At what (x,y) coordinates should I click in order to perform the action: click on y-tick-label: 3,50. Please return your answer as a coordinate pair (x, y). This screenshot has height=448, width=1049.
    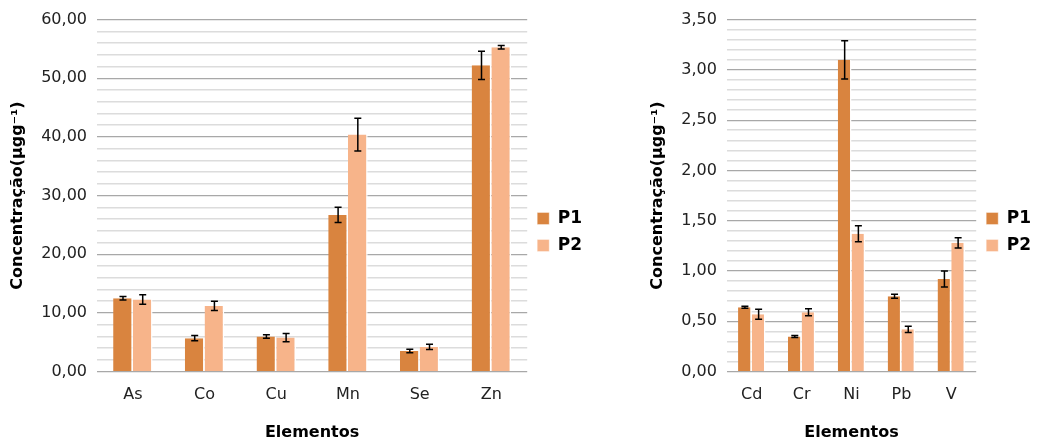
    Looking at the image, I should click on (699, 18).